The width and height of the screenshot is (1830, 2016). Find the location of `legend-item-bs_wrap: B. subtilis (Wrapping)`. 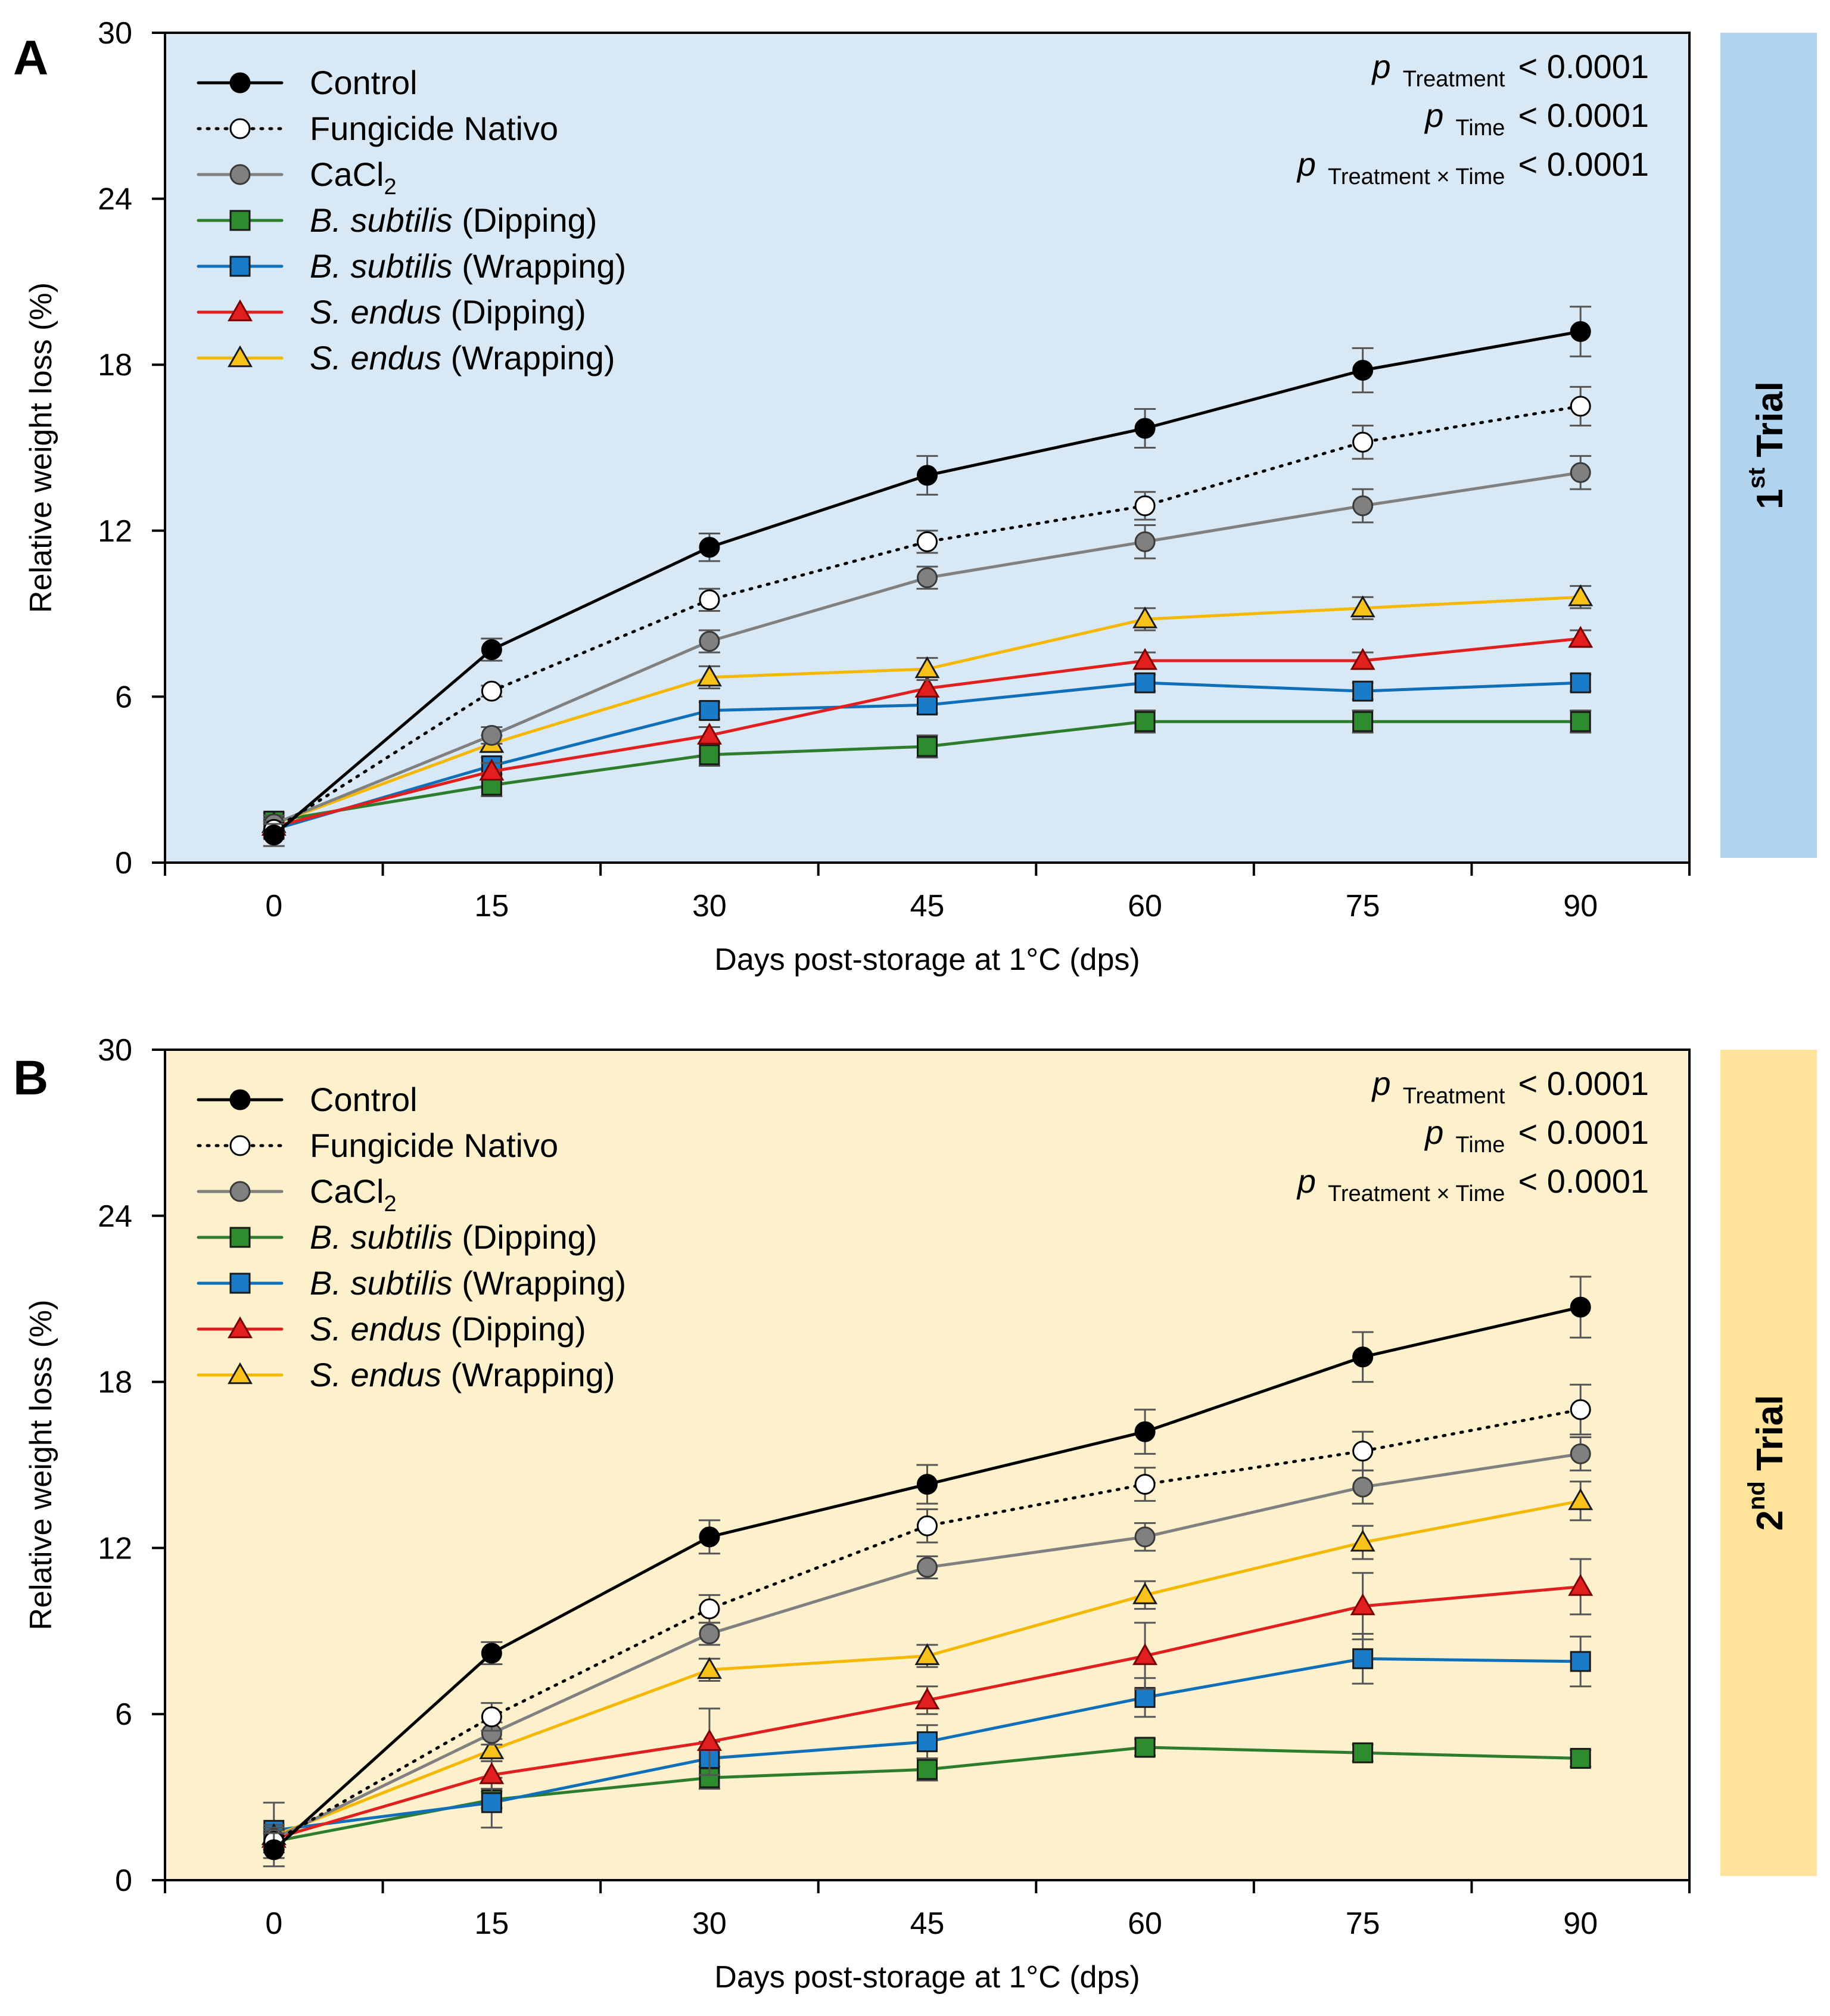

legend-item-bs_wrap: B. subtilis (Wrapping) is located at coordinates (412, 266).